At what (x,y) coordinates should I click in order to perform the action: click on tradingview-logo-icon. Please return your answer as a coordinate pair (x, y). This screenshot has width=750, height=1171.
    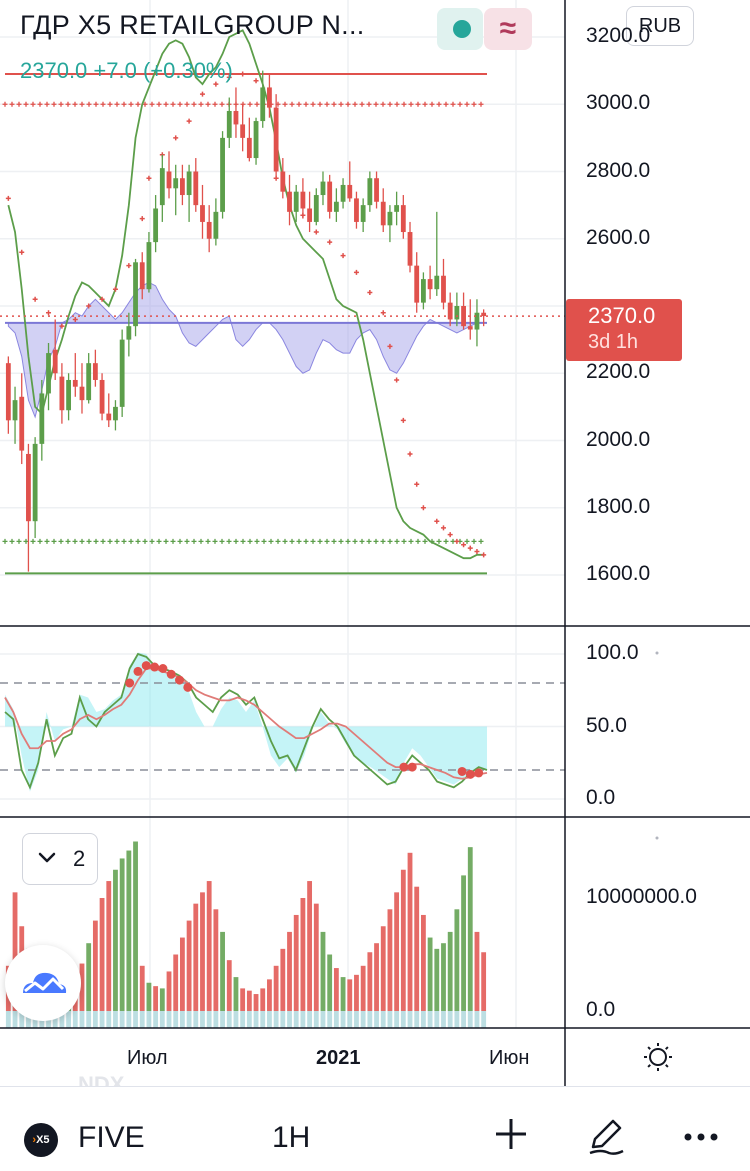
    Looking at the image, I should click on (43, 983).